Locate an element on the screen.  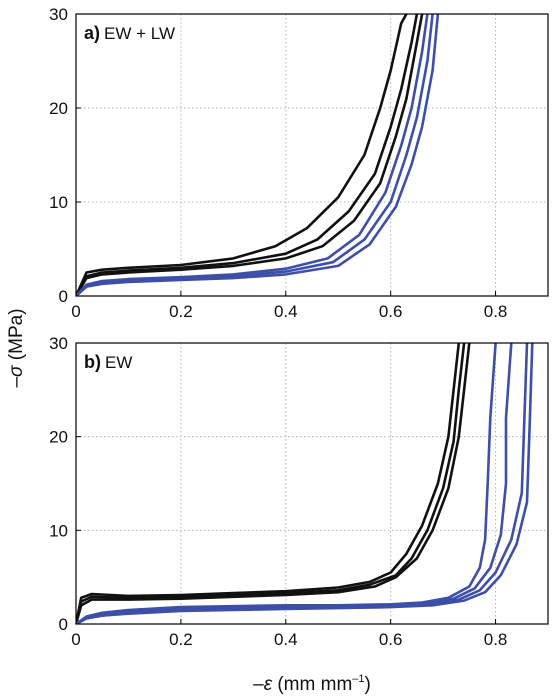
p1-panel-text: EW is located at coordinates (118, 362).